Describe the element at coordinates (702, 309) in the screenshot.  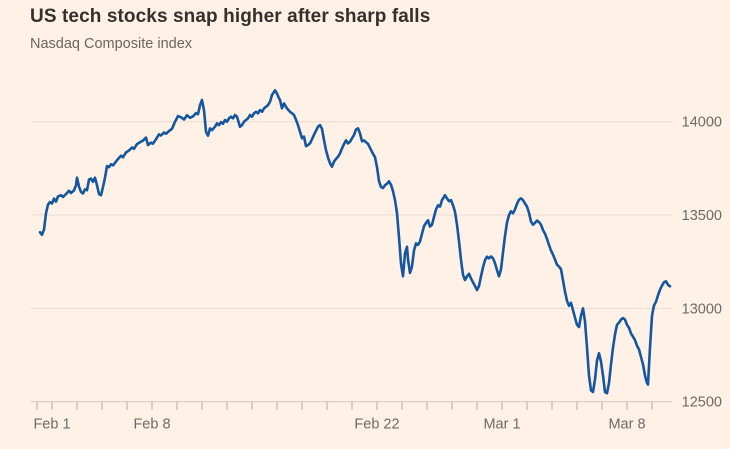
I see `y-axis-label: 13000` at that location.